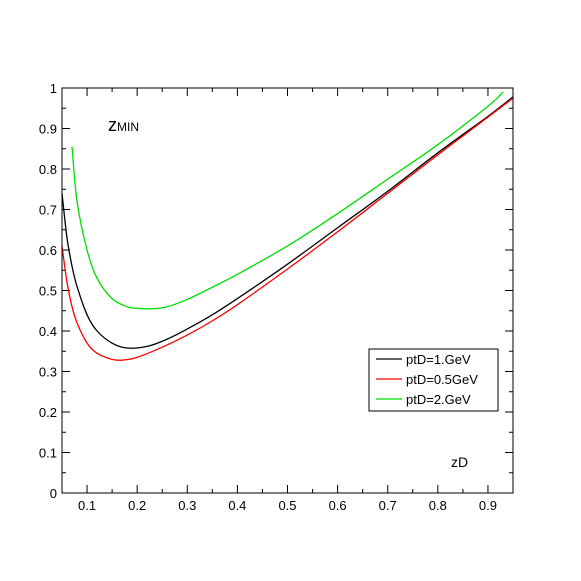 The width and height of the screenshot is (581, 581). Describe the element at coordinates (48, 250) in the screenshot. I see `y-tick-label: 0.6` at that location.